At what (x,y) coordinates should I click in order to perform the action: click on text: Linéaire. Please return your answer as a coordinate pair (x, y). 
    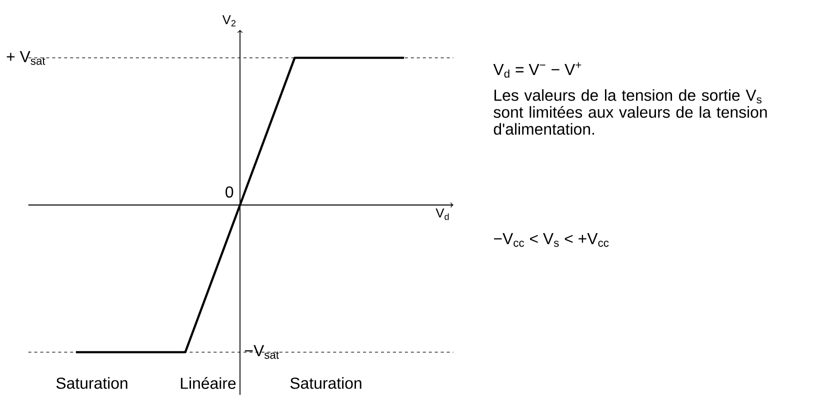
    Looking at the image, I should click on (208, 383).